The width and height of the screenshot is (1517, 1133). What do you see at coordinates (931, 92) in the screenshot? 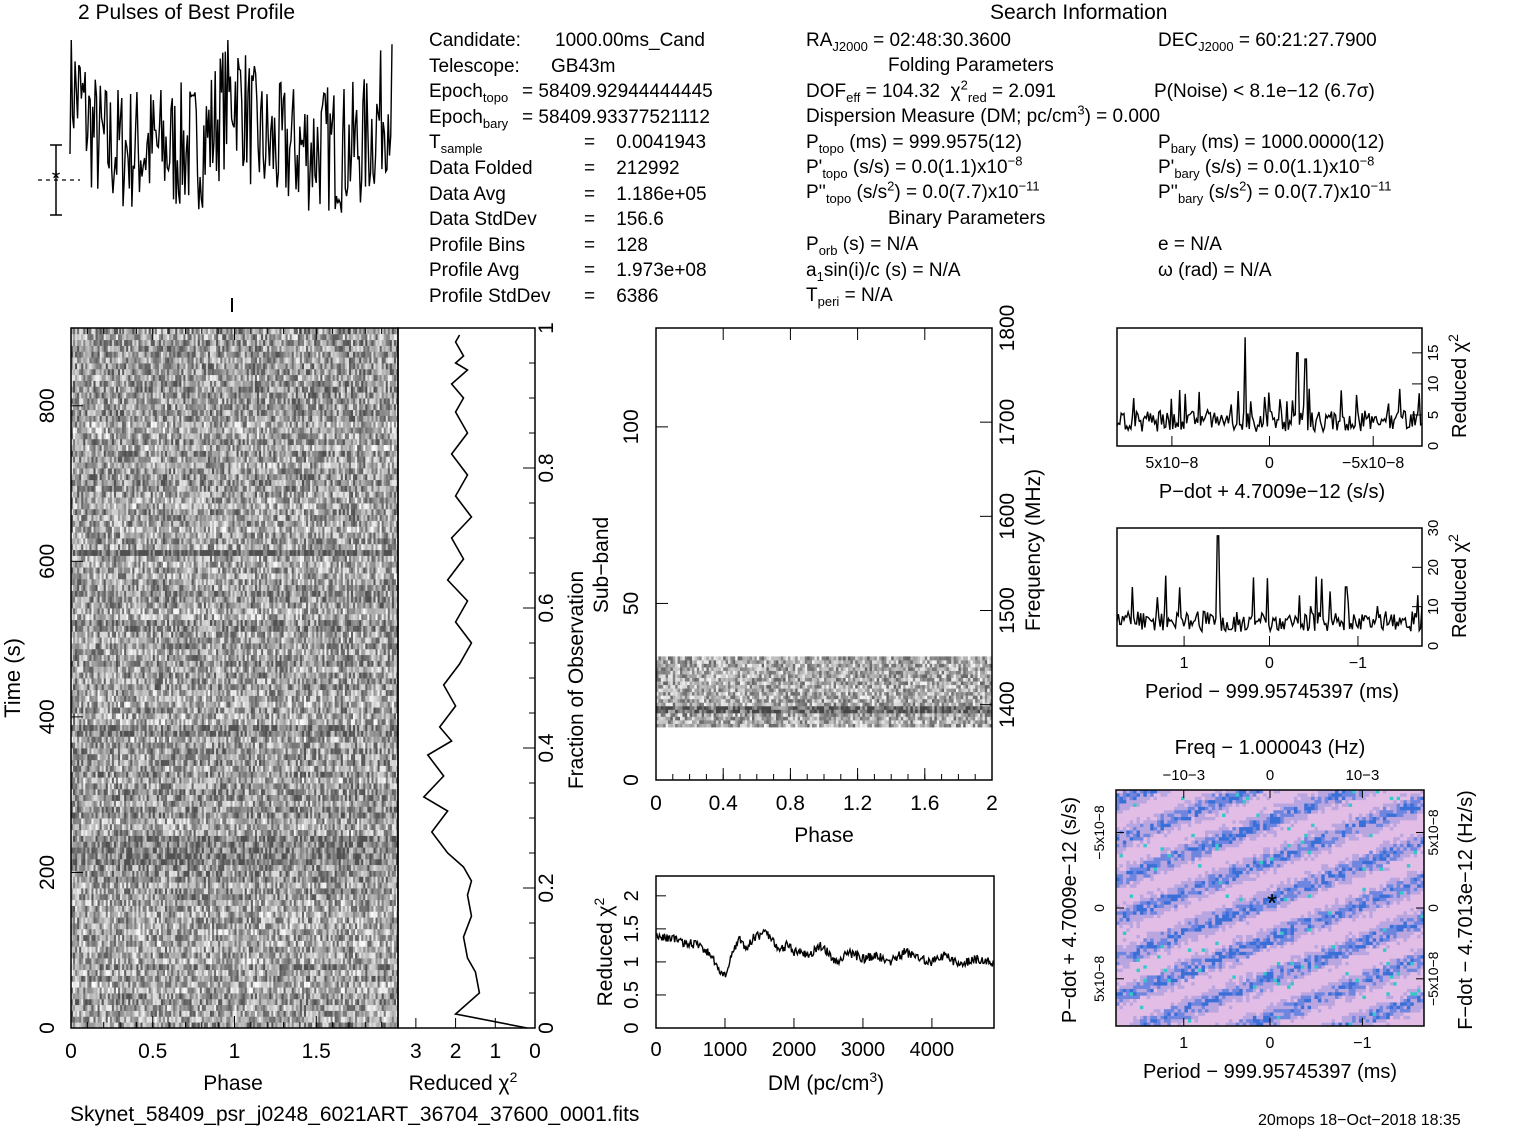
I see `dof-field: DOFeff = 104.32 χ2red = 2.091` at bounding box center [931, 92].